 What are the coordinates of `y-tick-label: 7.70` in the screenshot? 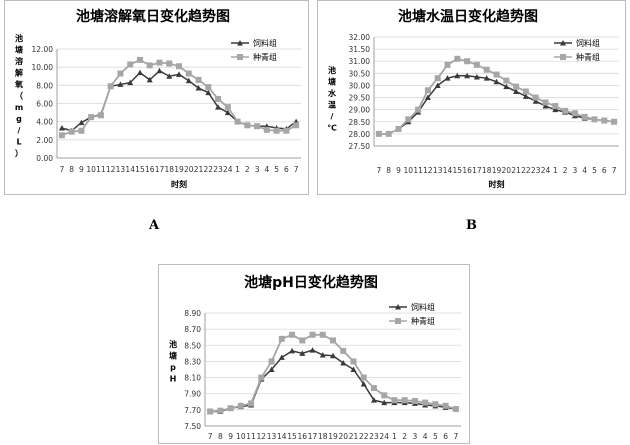 It's located at (192, 410).